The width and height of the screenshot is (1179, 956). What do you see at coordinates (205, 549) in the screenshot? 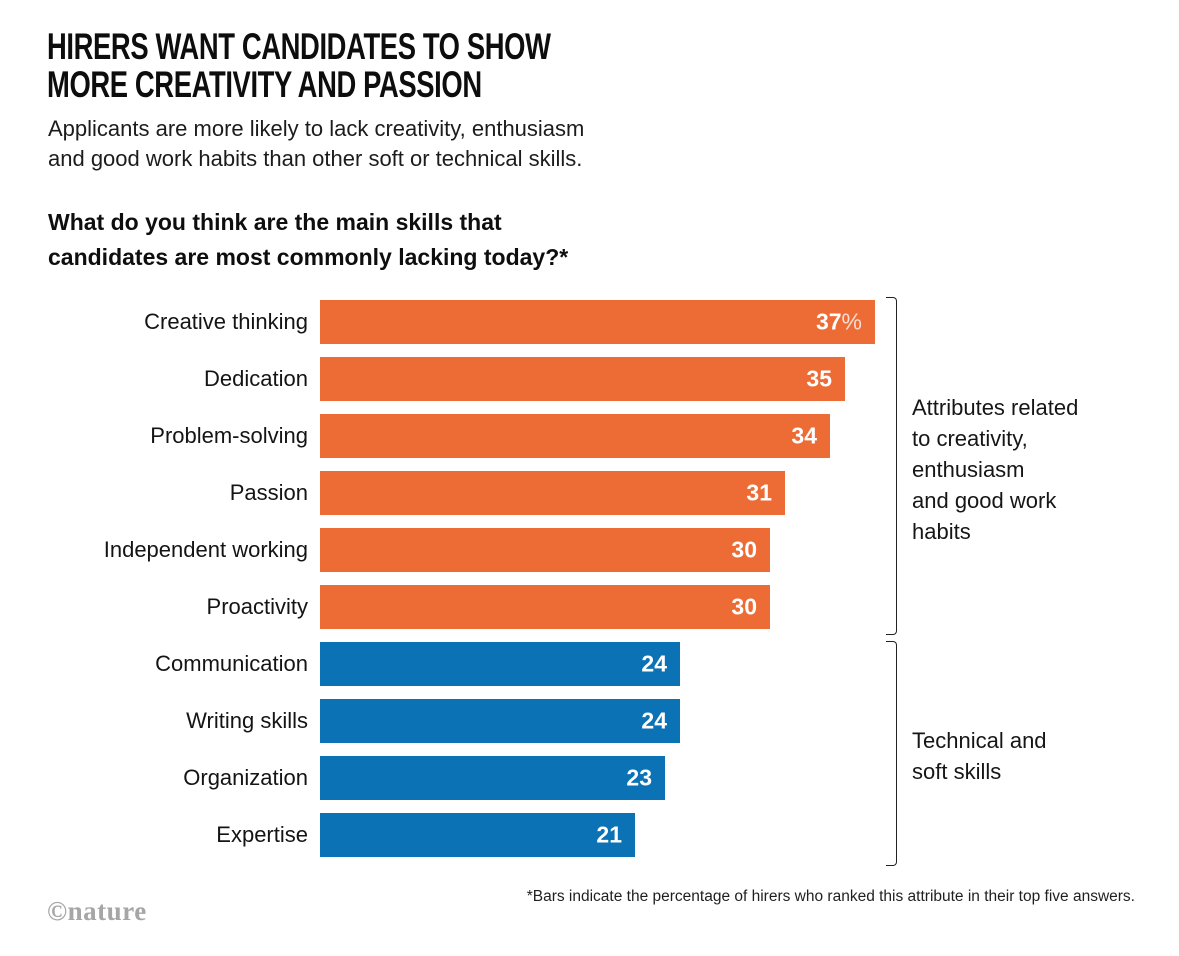
I see `bar-label: Independent working` at bounding box center [205, 549].